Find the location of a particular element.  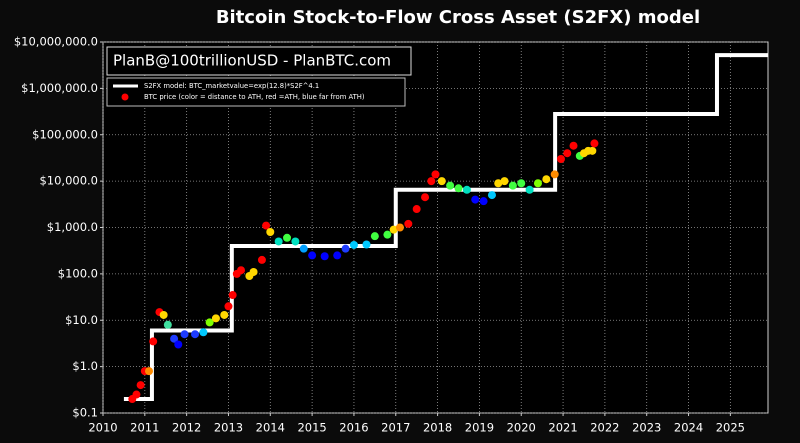

annotation-box is located at coordinates (259, 61).